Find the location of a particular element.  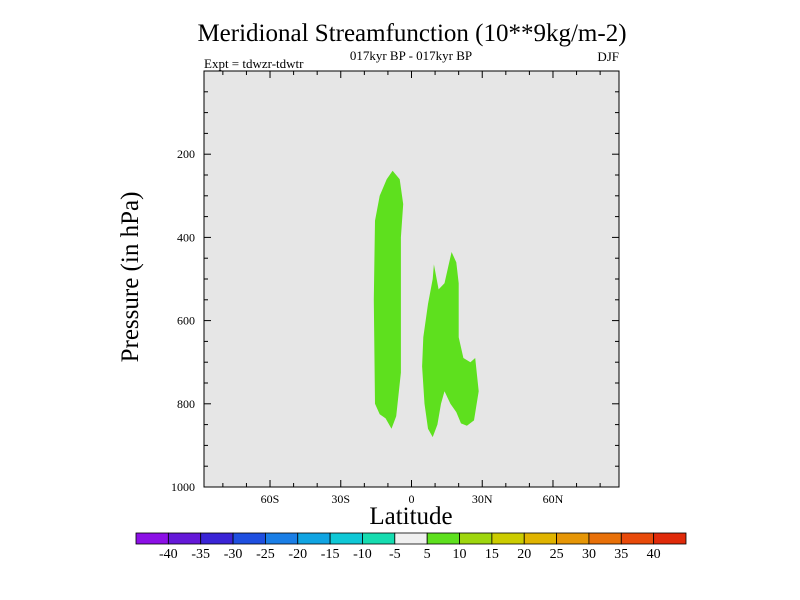

y-tick-label: 600 is located at coordinates (186, 321).